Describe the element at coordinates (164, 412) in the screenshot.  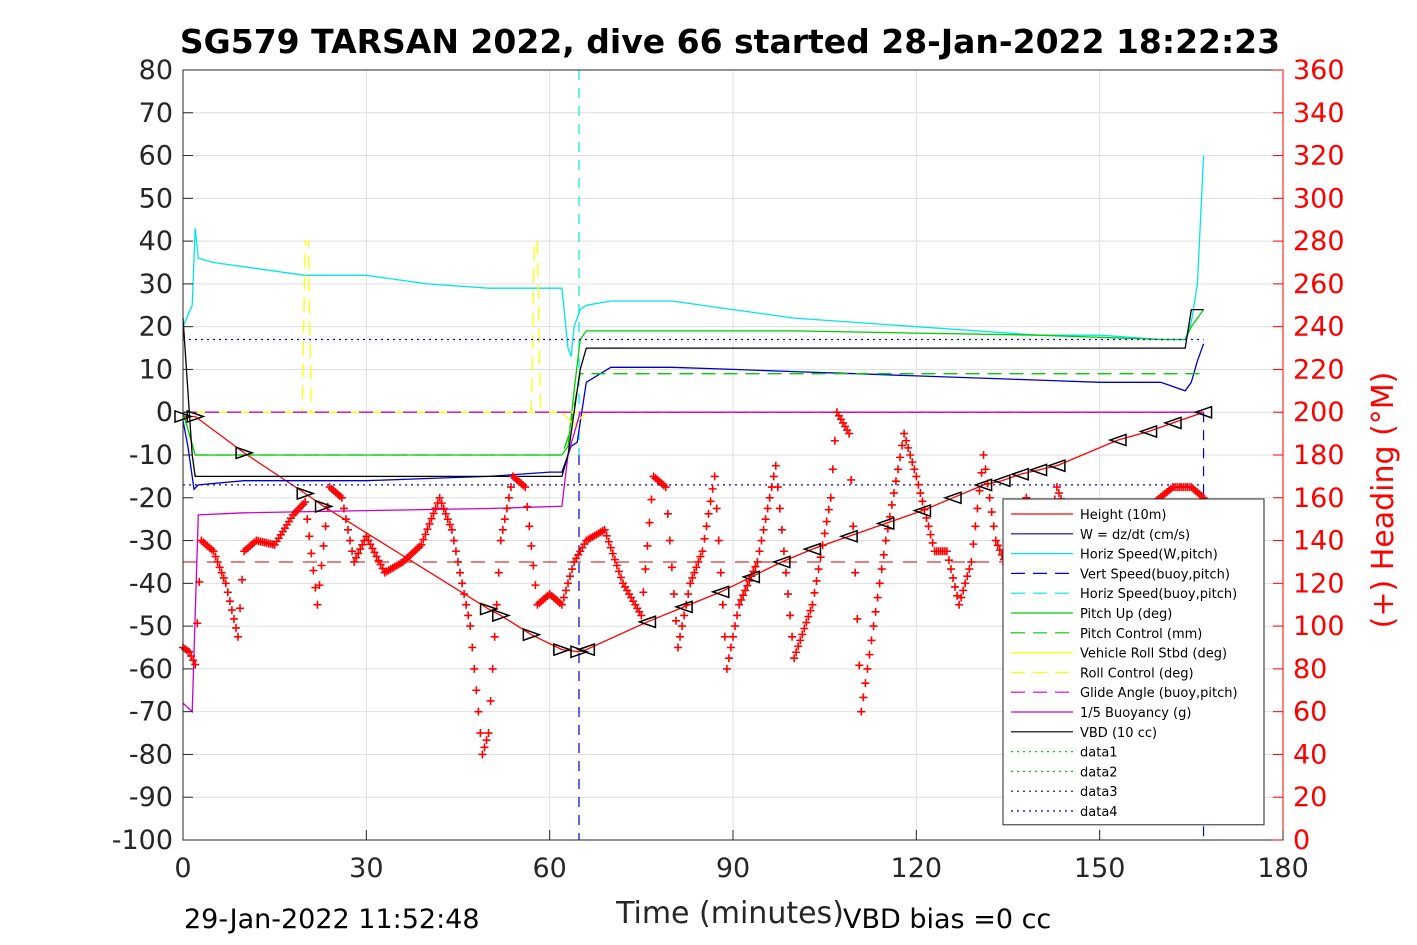
I see `left-tick-label: 0` at that location.